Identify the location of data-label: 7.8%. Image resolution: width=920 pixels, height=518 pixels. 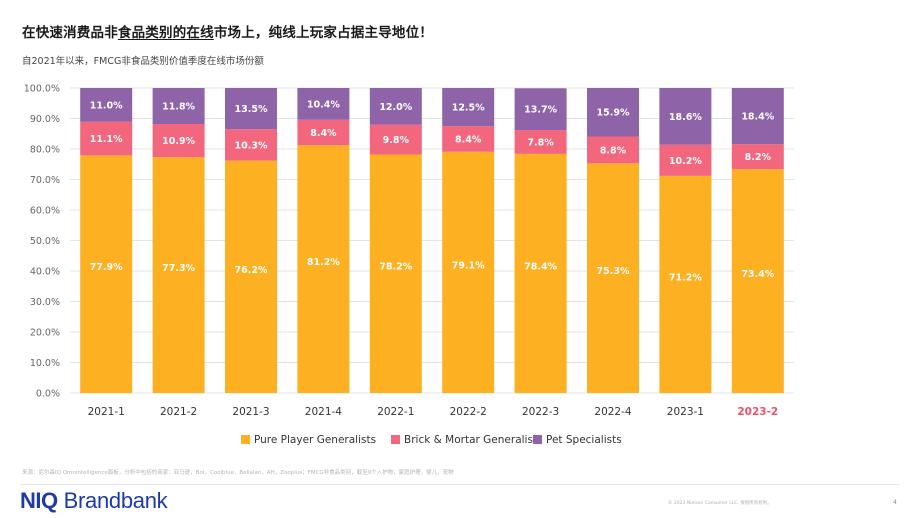
(540, 142).